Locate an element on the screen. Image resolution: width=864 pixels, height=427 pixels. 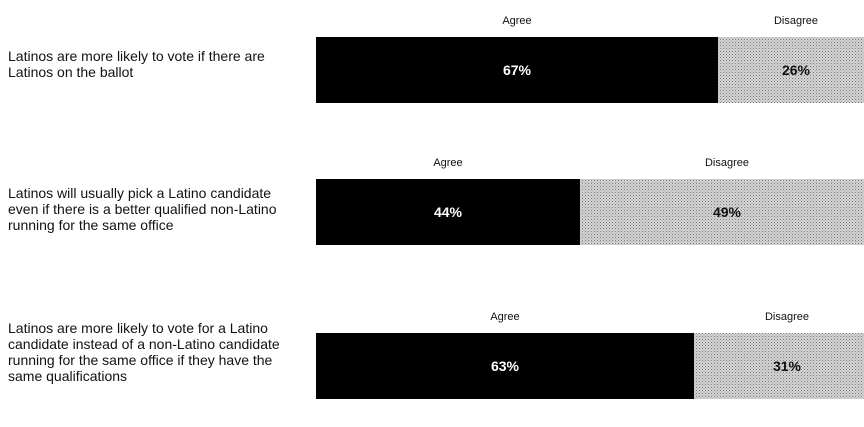
agree-value-label-2: 44% is located at coordinates (448, 212).